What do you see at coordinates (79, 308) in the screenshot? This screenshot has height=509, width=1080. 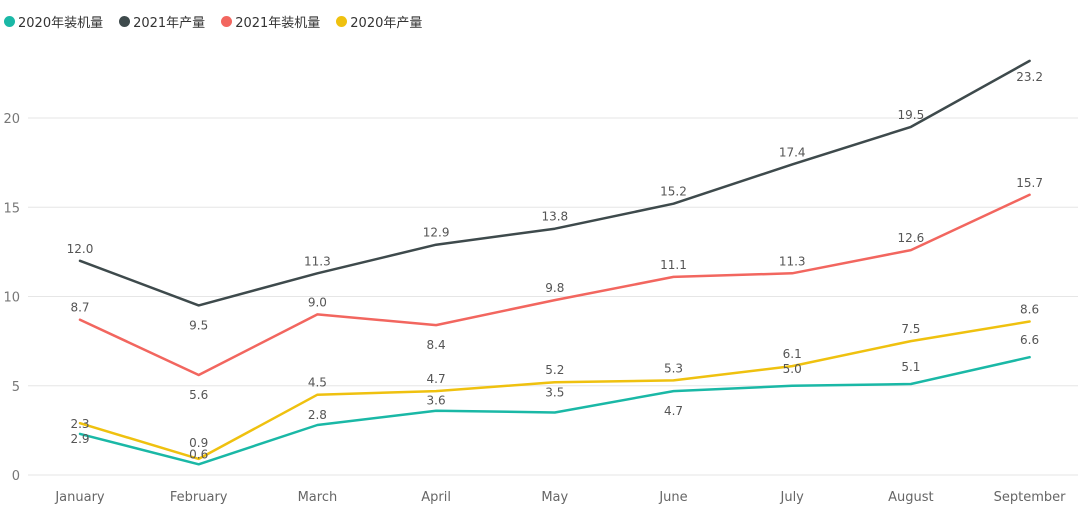 I see `data-label: 8.7` at bounding box center [79, 308].